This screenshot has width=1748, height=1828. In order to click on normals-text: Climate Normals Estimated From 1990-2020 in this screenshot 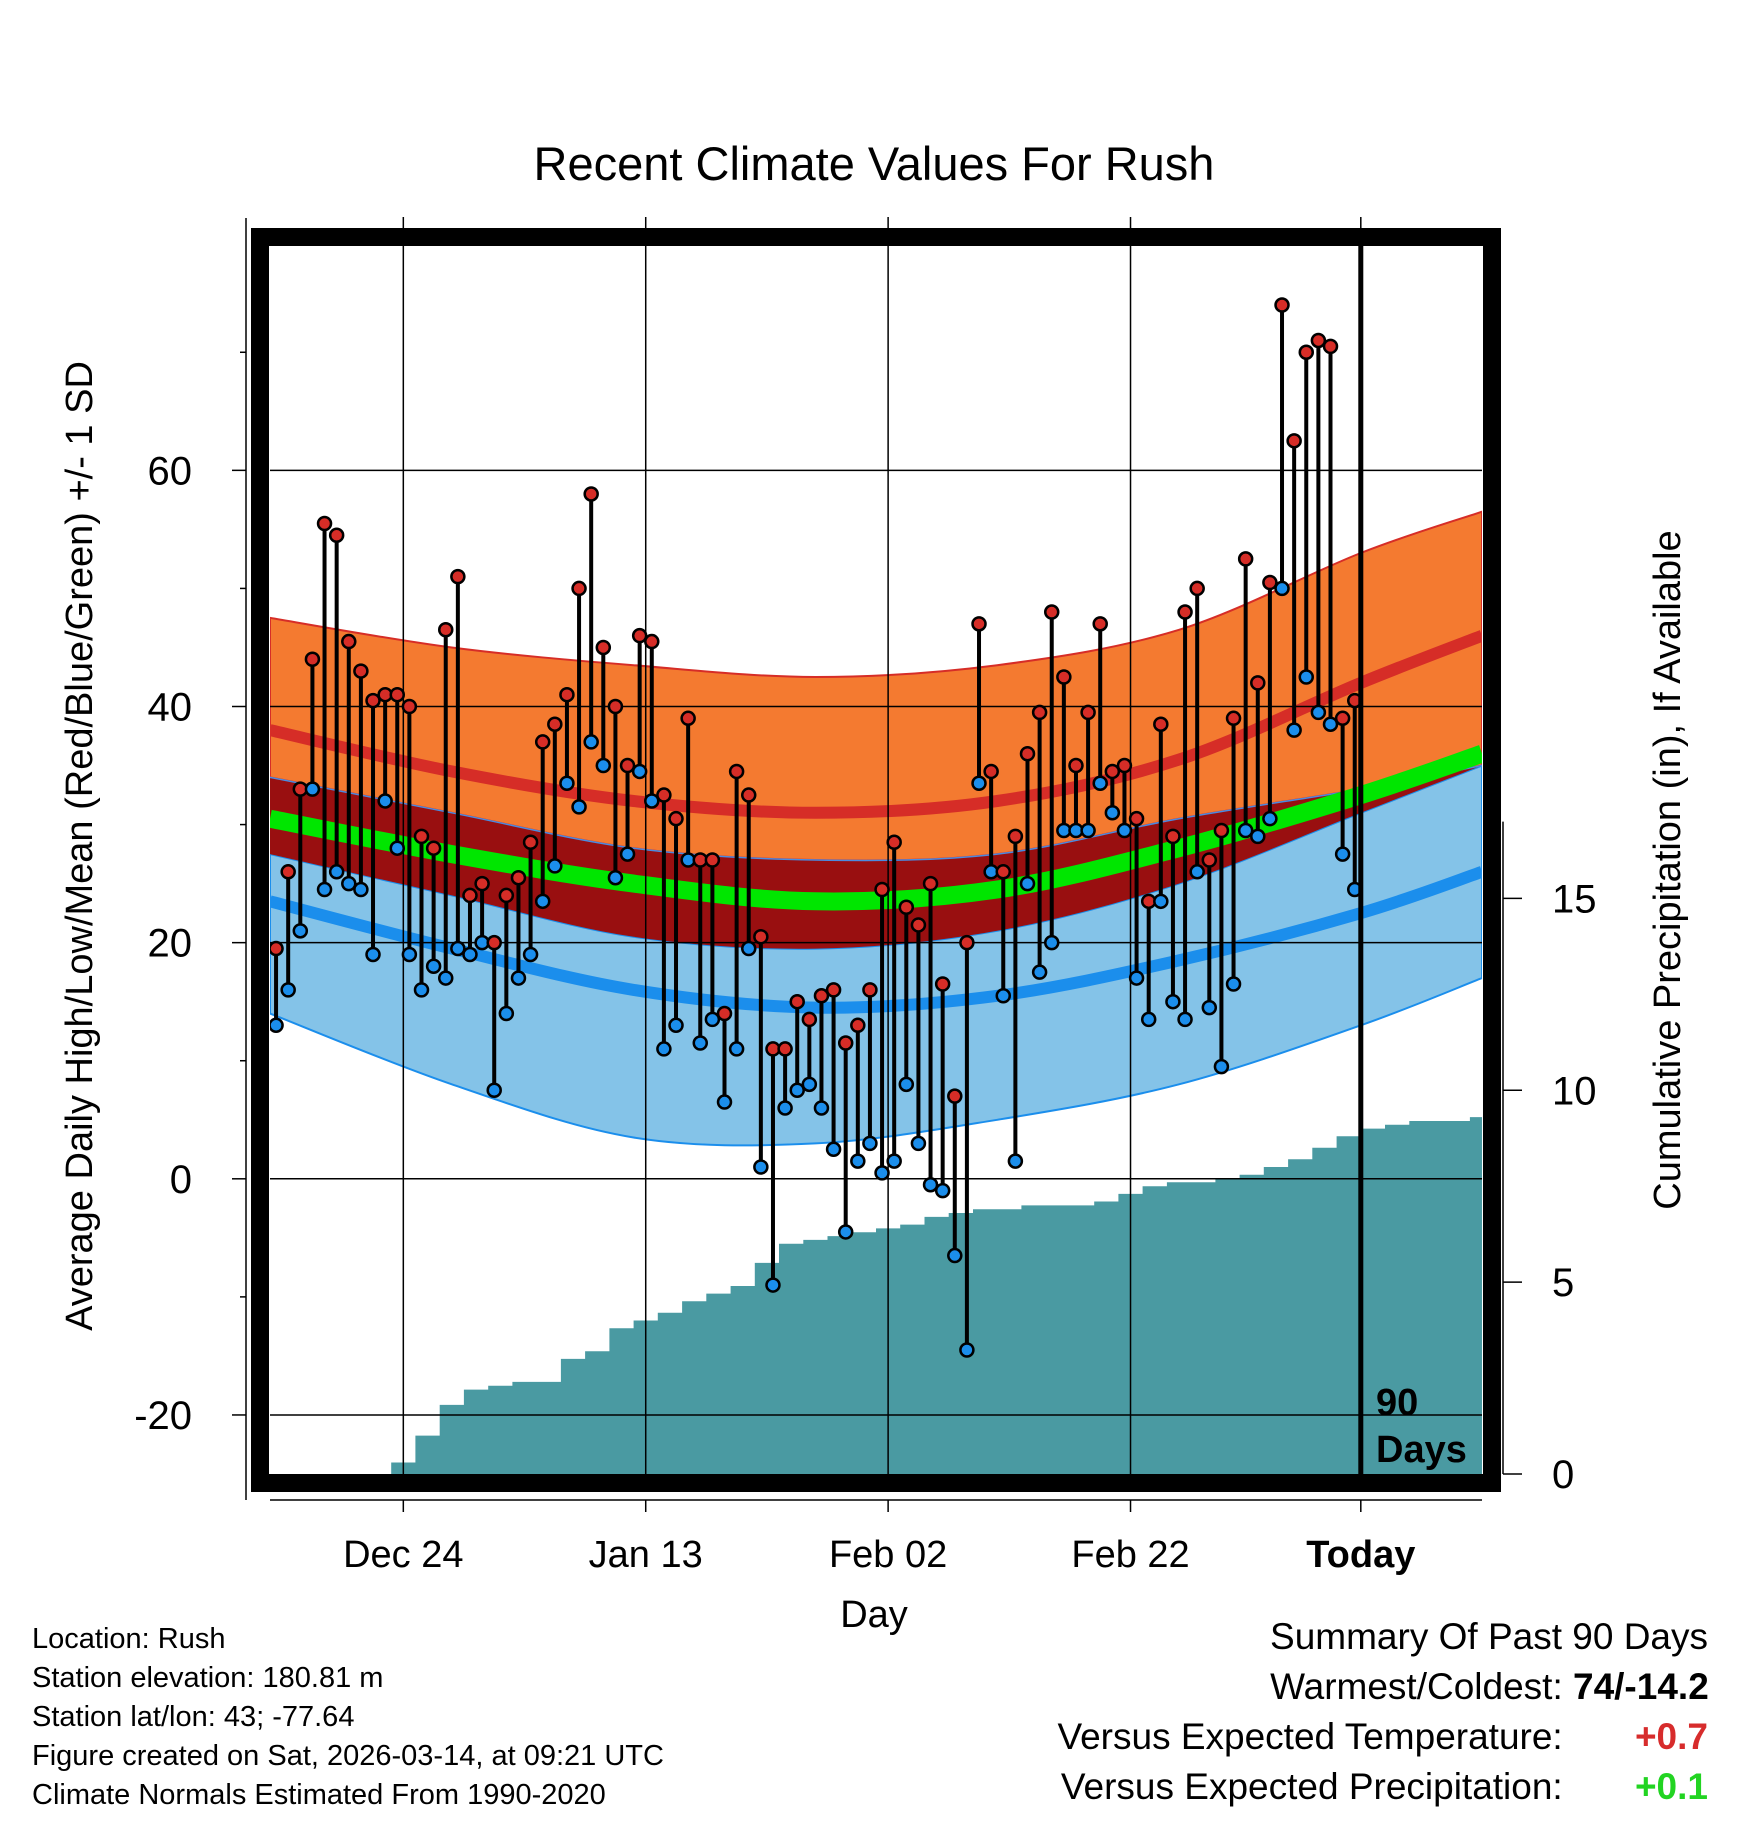, I will do `click(319, 1795)`.